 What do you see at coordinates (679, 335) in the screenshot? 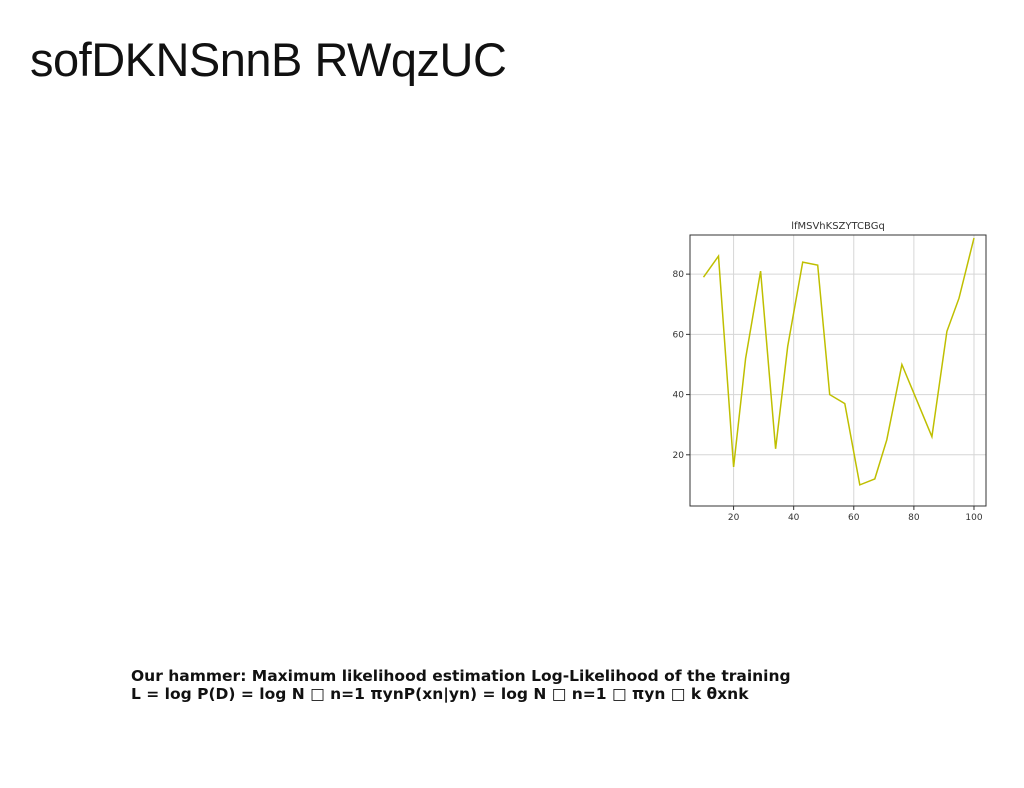
I see `y-tick-label: 60` at bounding box center [679, 335].